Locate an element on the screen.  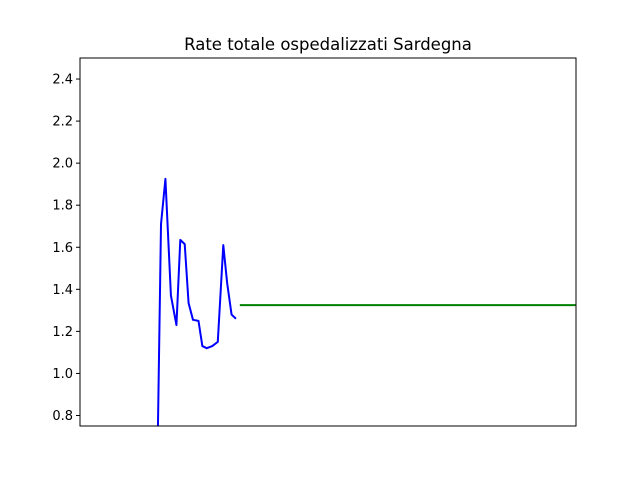
y-tick-label: 2.4 is located at coordinates (62, 80).